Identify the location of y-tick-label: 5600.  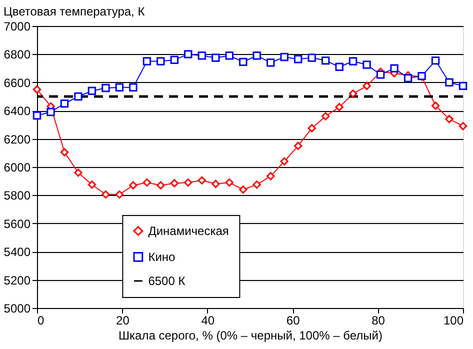
(17, 223).